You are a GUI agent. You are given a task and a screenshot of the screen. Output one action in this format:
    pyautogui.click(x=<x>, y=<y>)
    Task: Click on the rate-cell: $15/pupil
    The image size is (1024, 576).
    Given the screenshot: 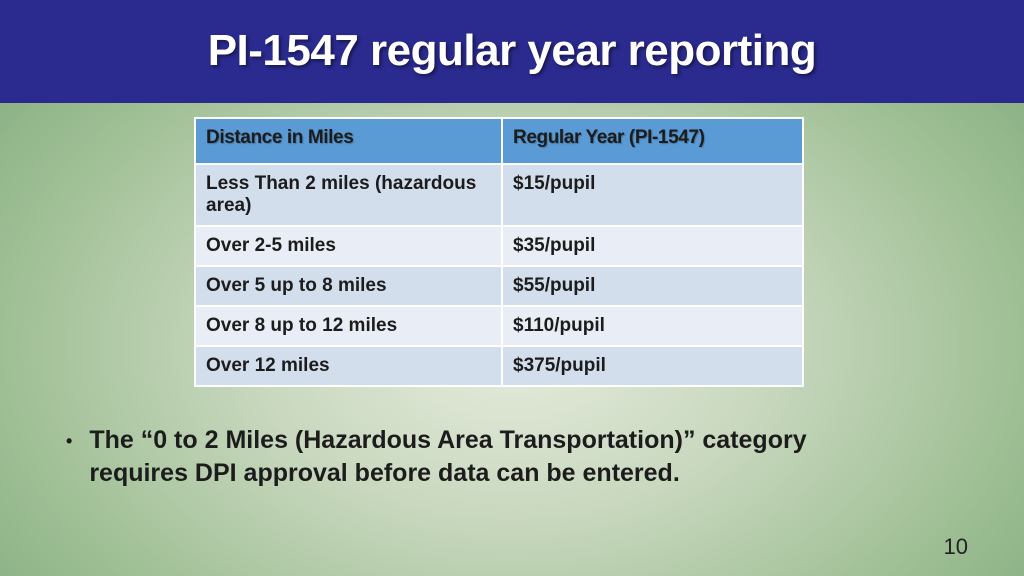 What is the action you would take?
    pyautogui.click(x=652, y=195)
    